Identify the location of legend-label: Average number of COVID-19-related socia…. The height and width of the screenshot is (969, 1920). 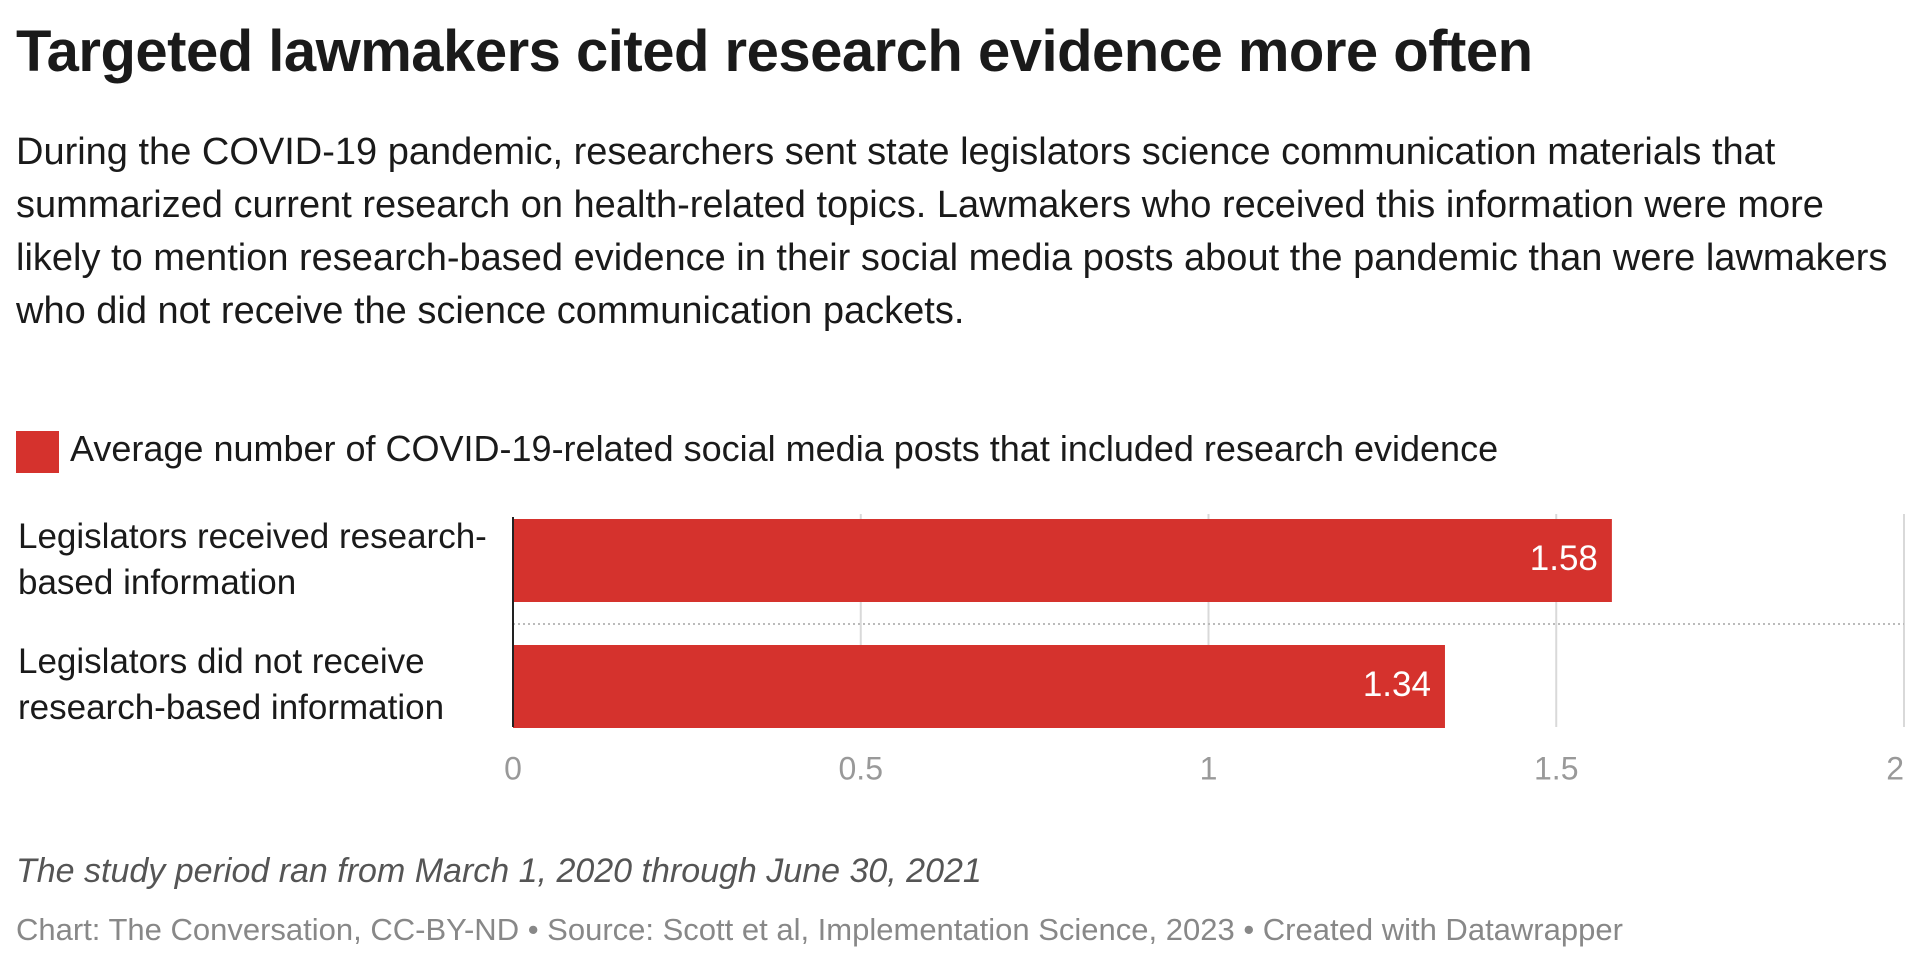
(784, 448).